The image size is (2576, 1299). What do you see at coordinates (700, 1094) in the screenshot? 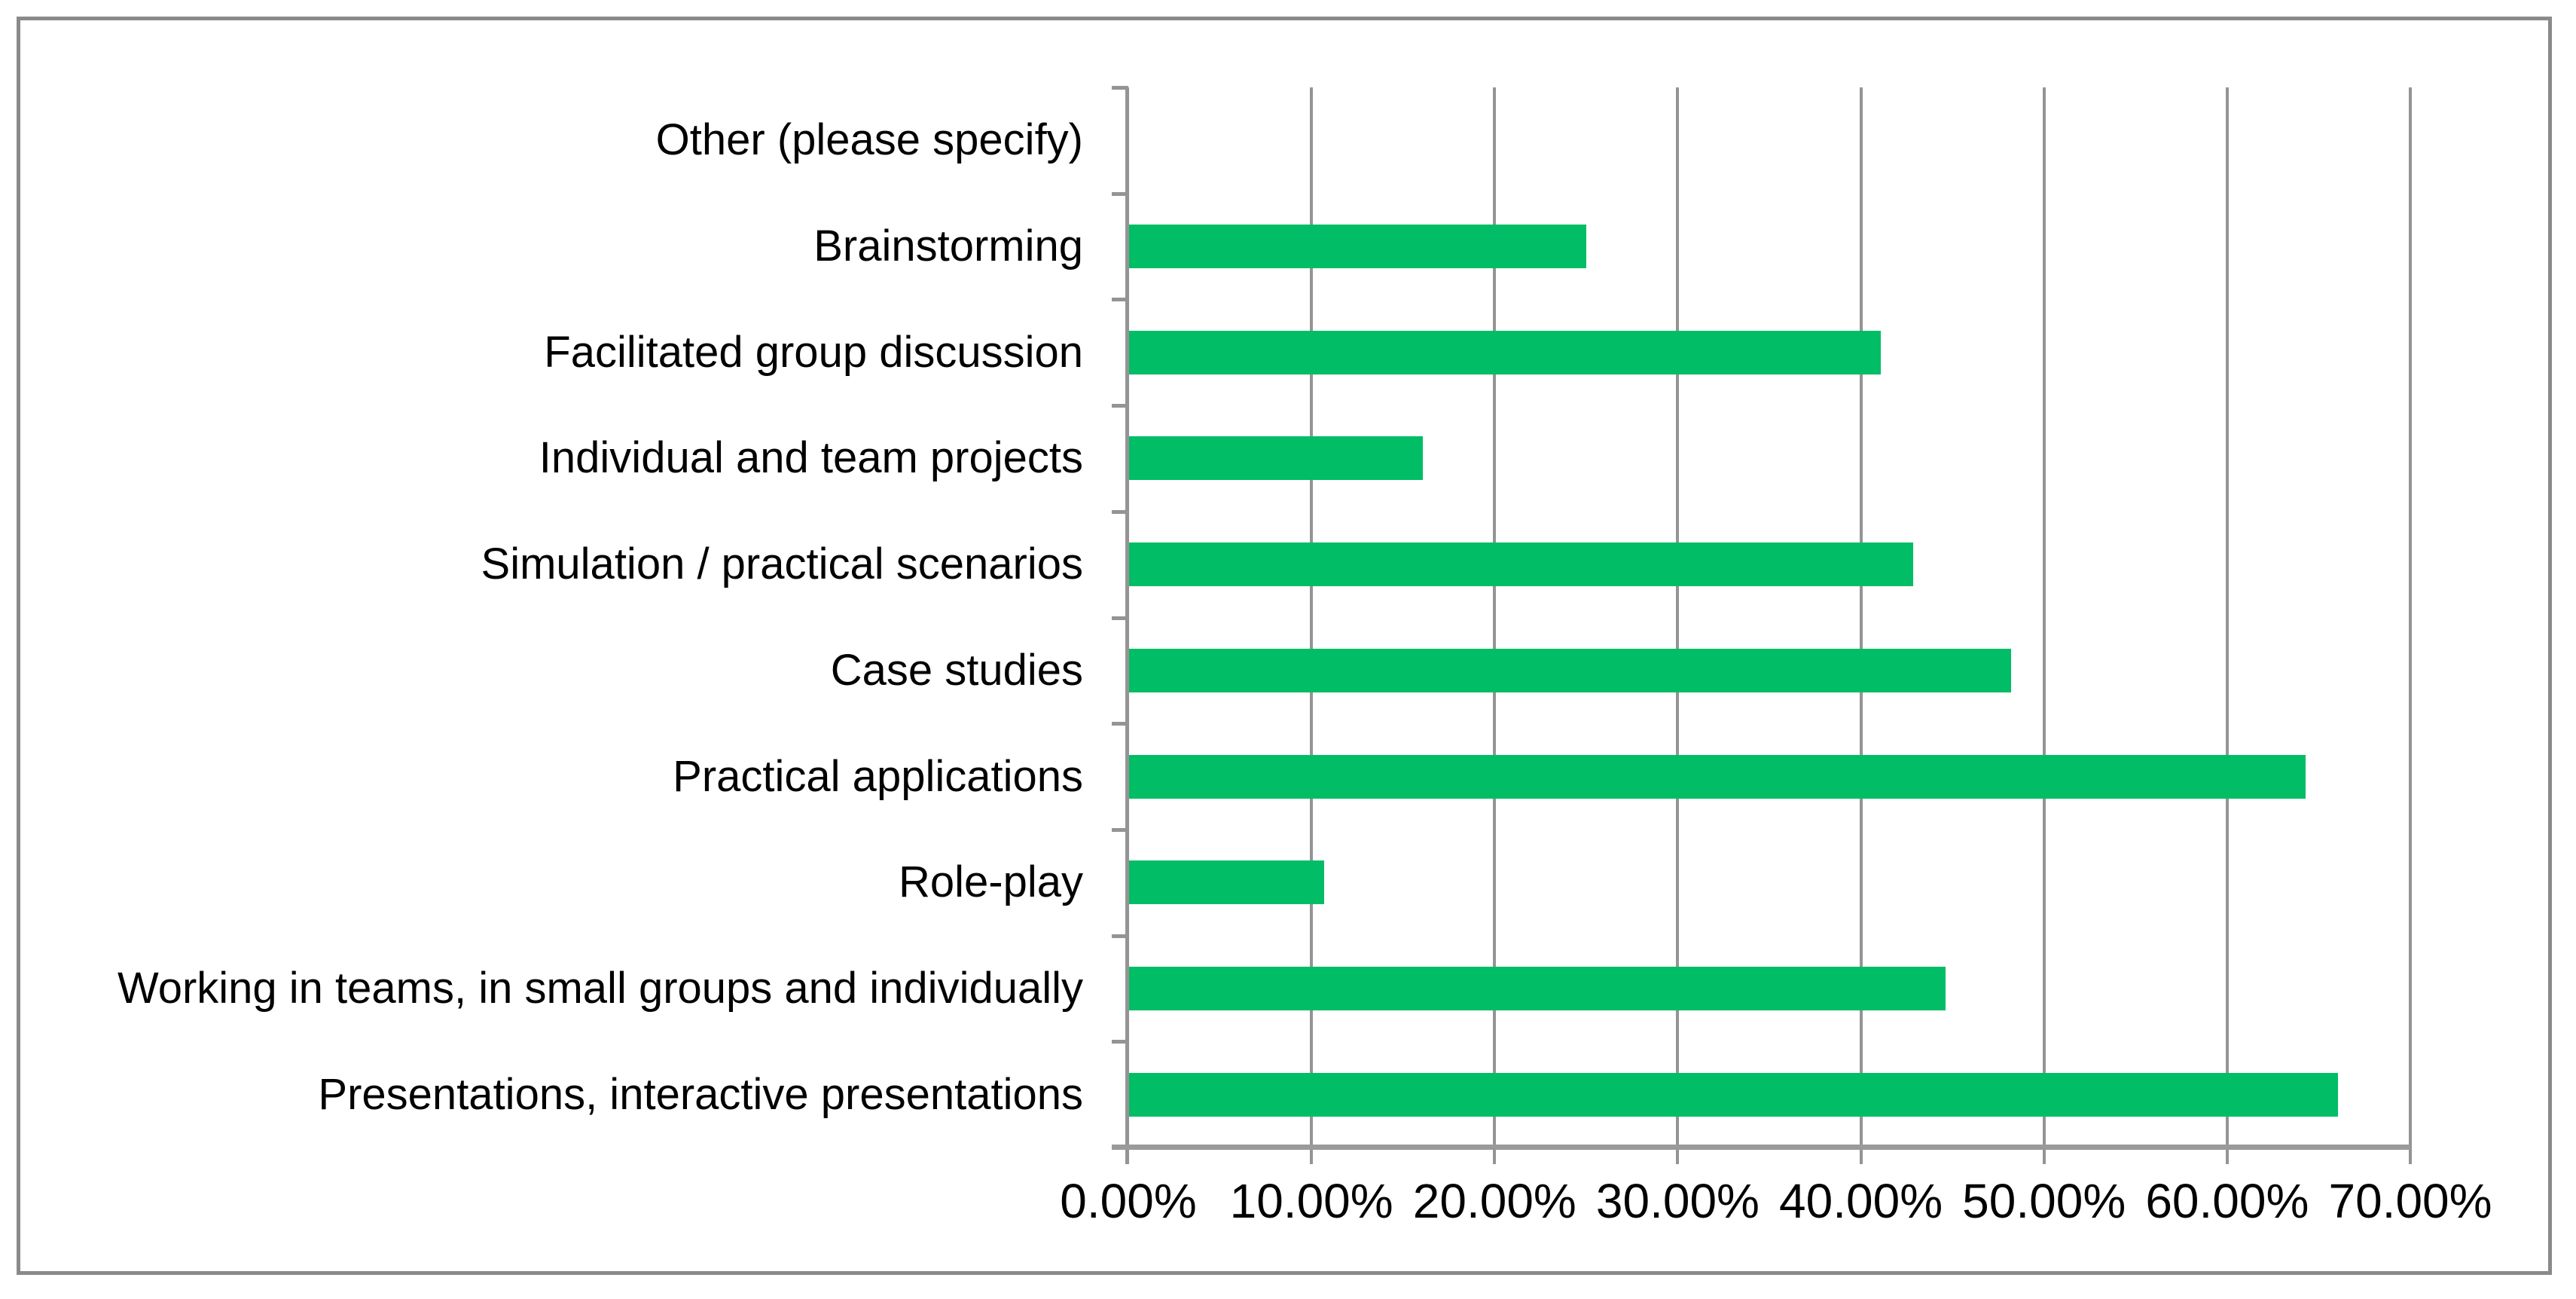
I see `category-label: Presentations, interactive presentations` at bounding box center [700, 1094].